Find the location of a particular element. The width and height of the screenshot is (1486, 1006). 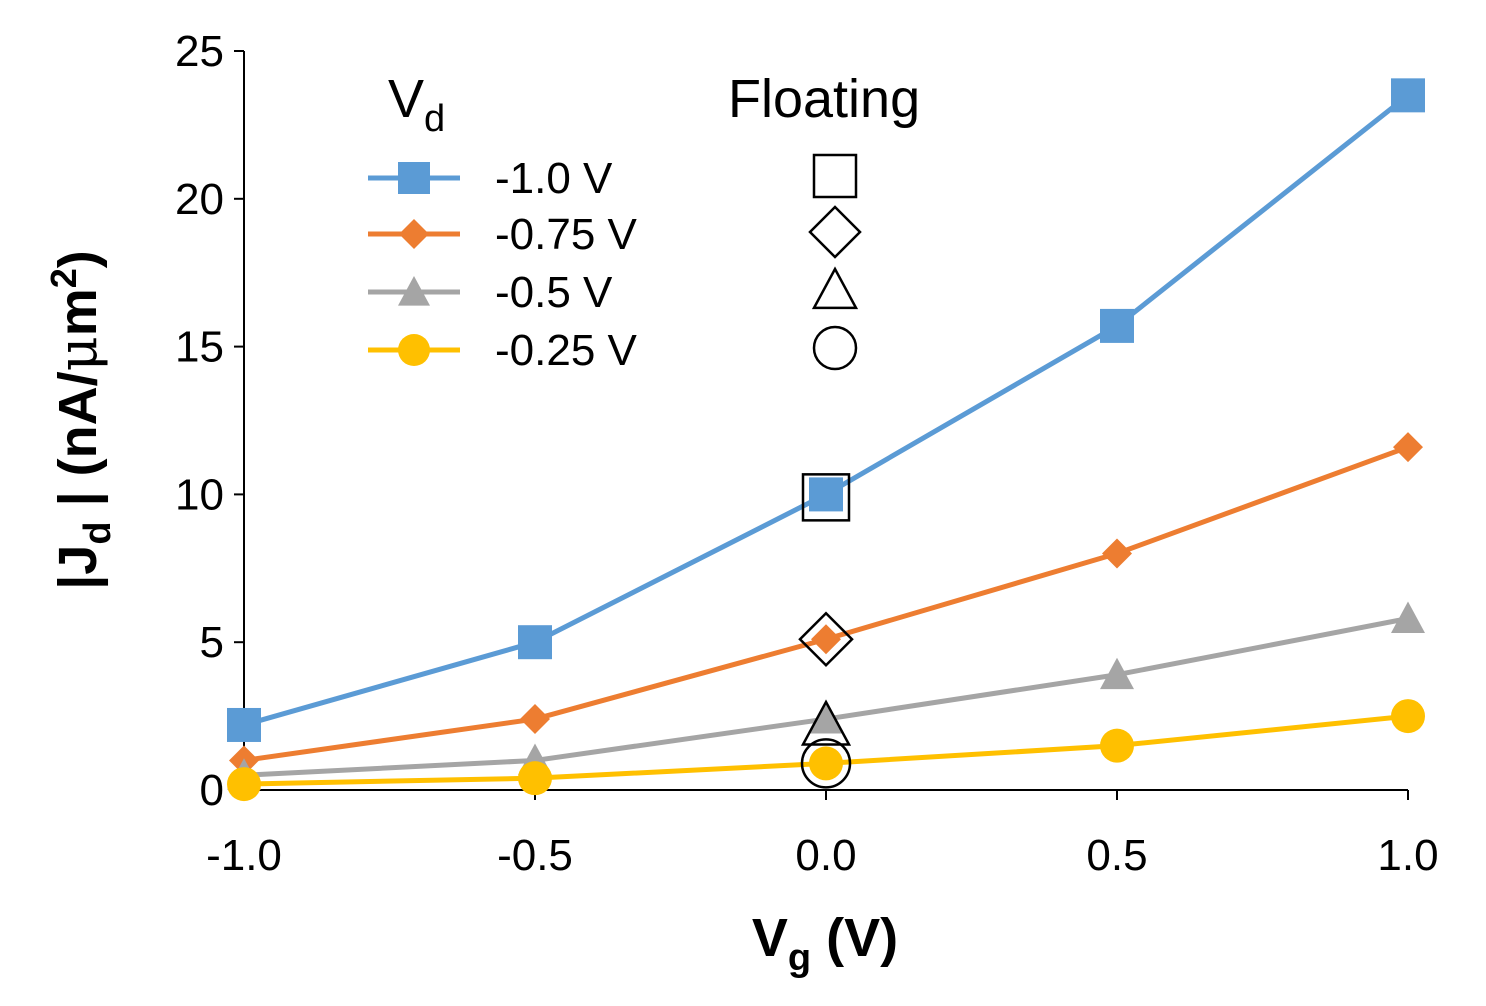

floating-layer is located at coordinates (826, 631).